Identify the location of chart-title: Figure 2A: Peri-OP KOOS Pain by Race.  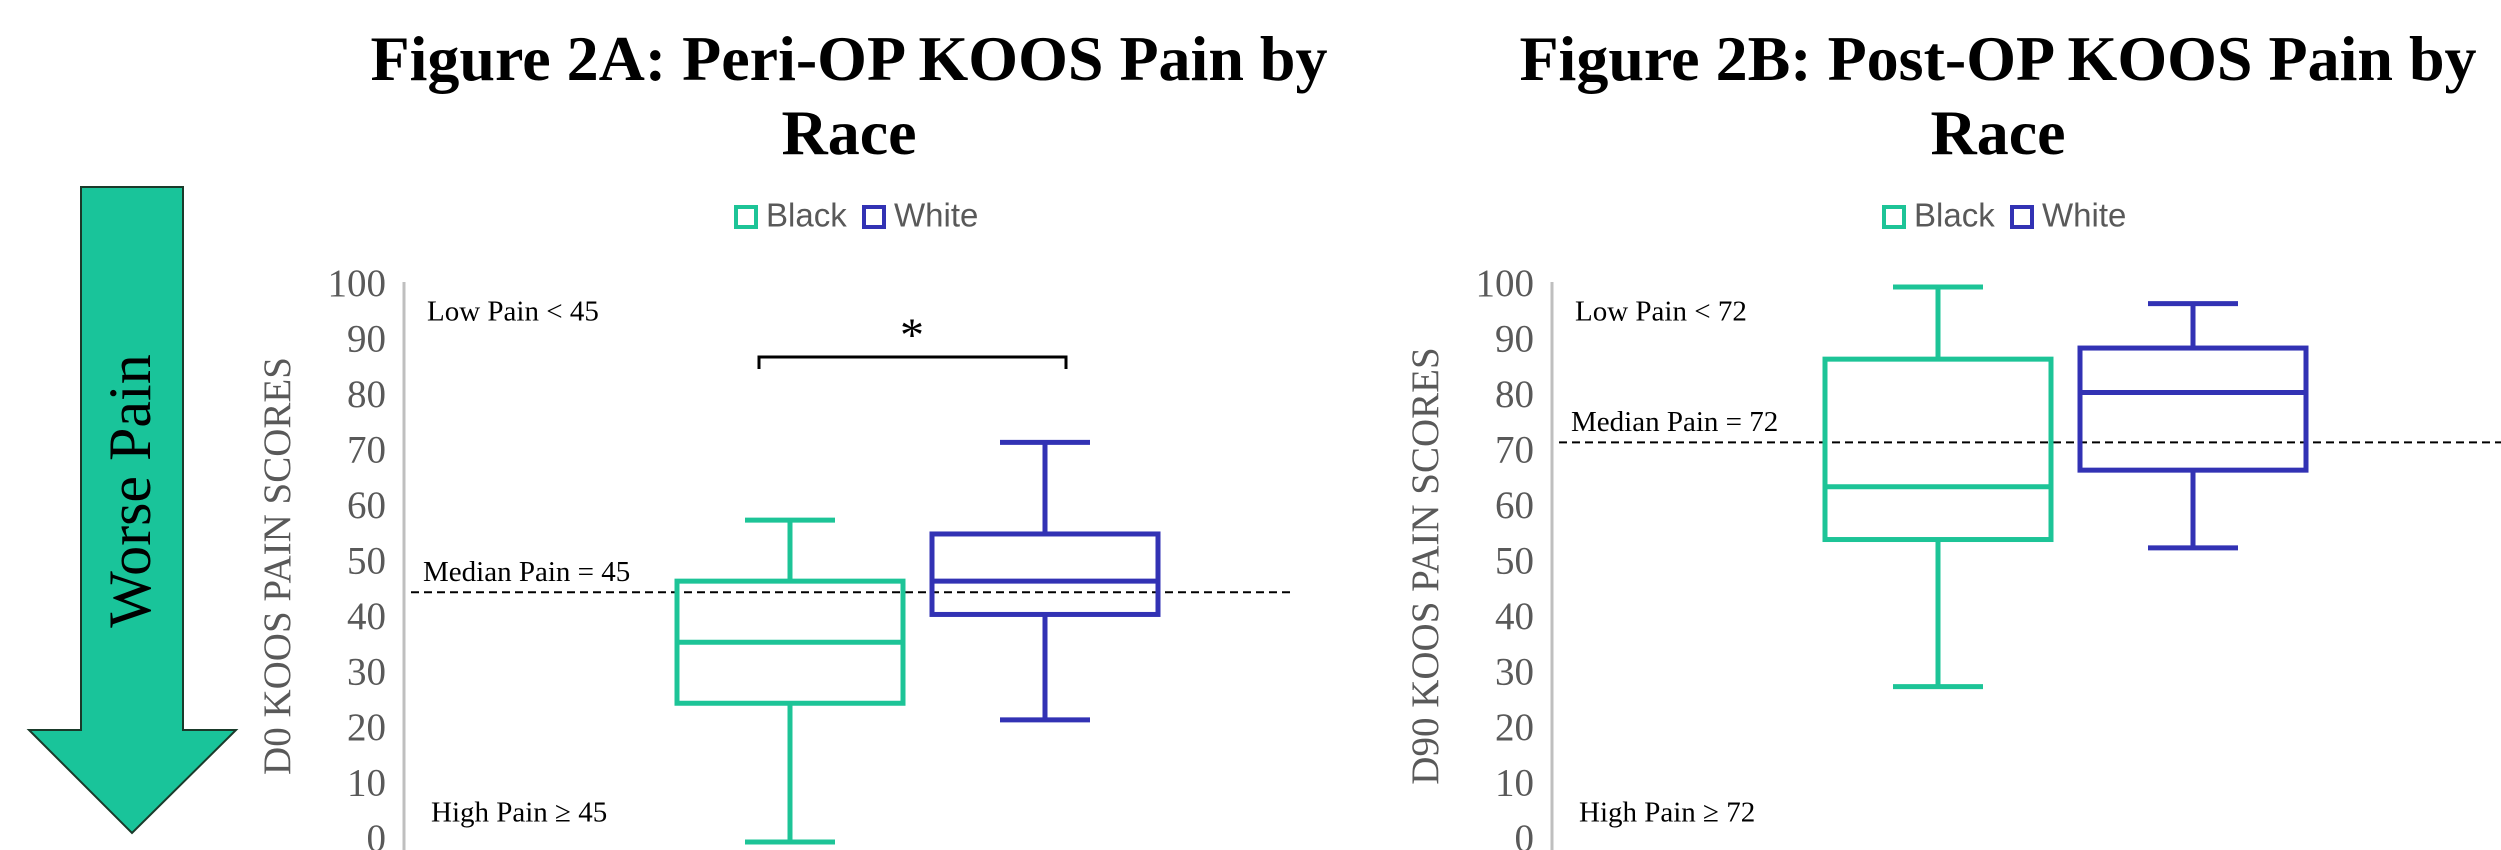
(849, 95).